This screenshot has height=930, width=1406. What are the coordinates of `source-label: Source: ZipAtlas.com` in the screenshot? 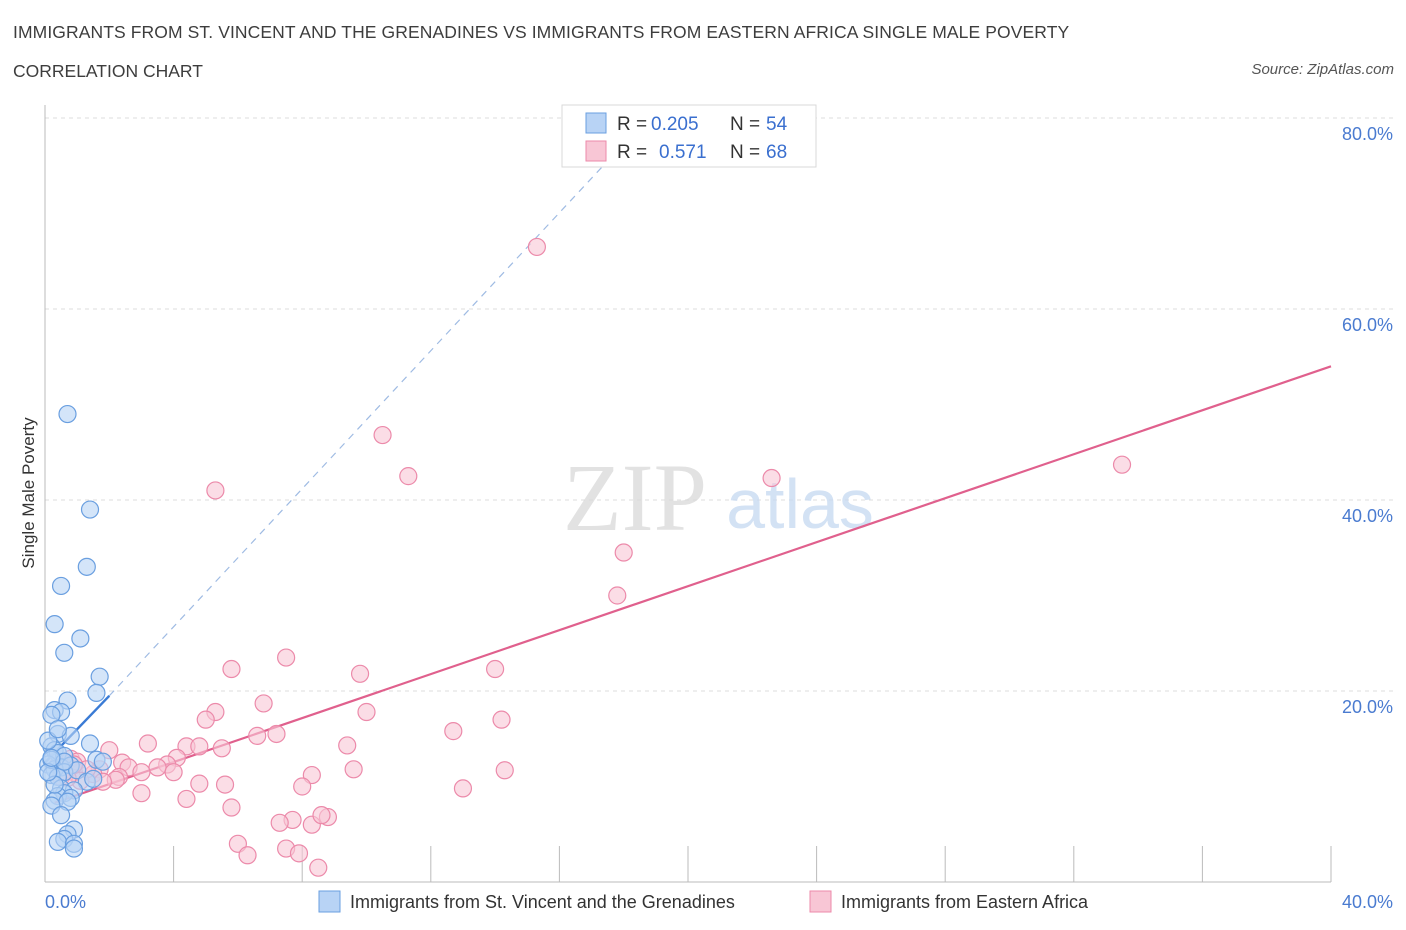 It's located at (1322, 69).